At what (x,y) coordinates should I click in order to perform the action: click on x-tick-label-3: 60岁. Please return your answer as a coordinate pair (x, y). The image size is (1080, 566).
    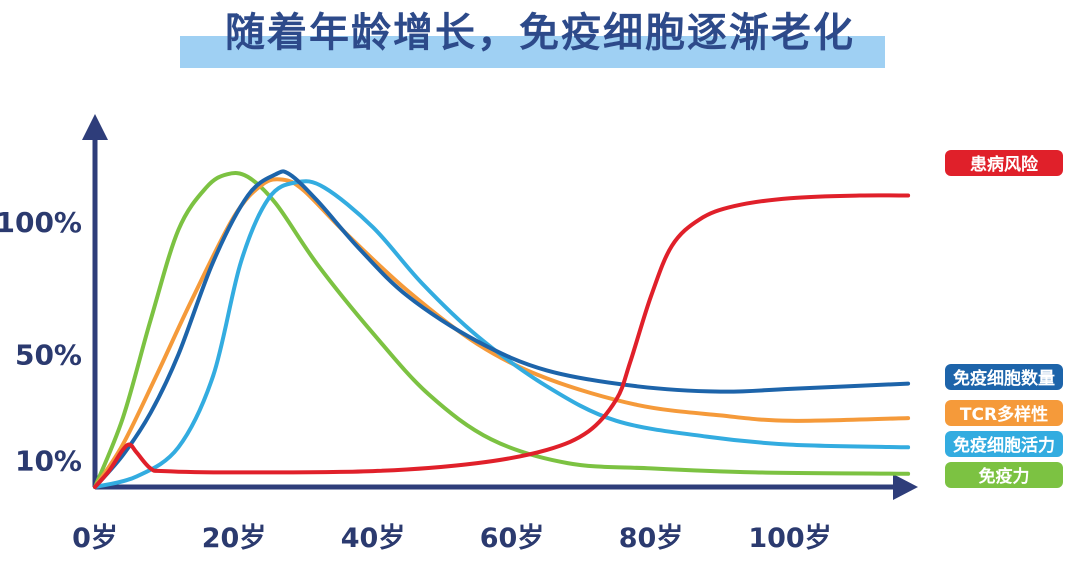
    Looking at the image, I should click on (512, 538).